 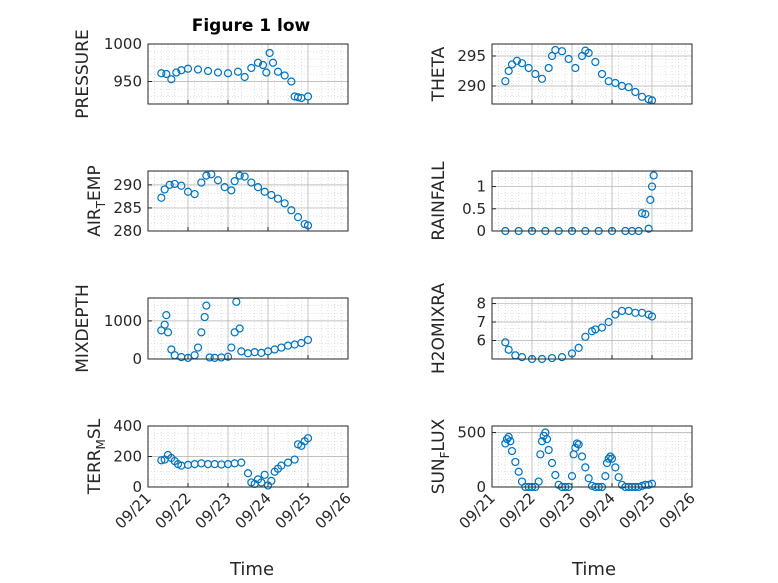 What do you see at coordinates (217, 202) in the screenshot?
I see `subplot-air_temp: 290 285 280 AIRTEMP` at bounding box center [217, 202].